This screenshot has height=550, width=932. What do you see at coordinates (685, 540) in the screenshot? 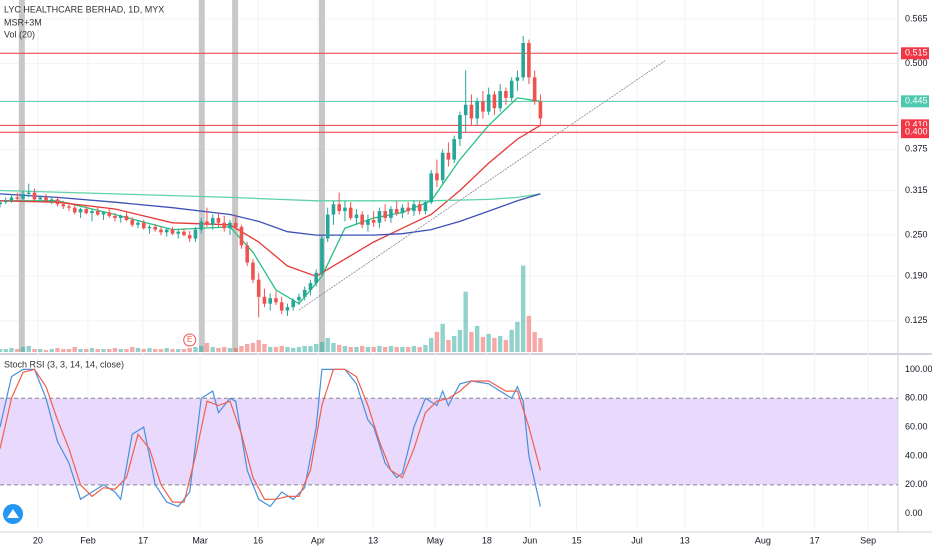
I see `x-tick-label: 13` at bounding box center [685, 540].